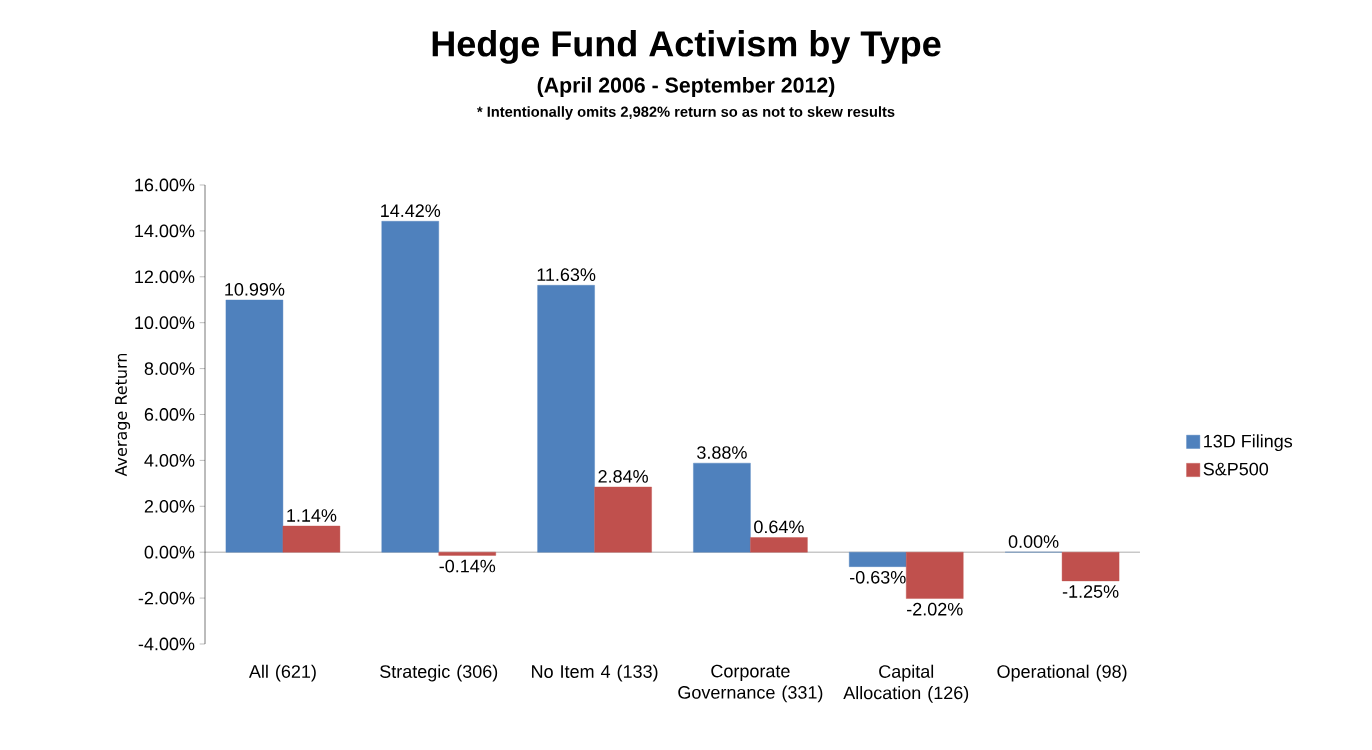 Image resolution: width=1372 pixels, height=750 pixels. What do you see at coordinates (166, 598) in the screenshot?
I see `y-tick-label: -2.00%` at bounding box center [166, 598].